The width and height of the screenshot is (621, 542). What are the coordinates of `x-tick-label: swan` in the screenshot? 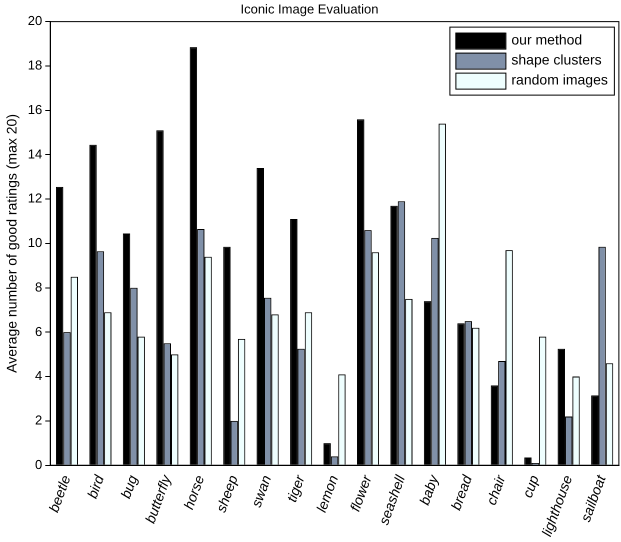 It's located at (261, 491).